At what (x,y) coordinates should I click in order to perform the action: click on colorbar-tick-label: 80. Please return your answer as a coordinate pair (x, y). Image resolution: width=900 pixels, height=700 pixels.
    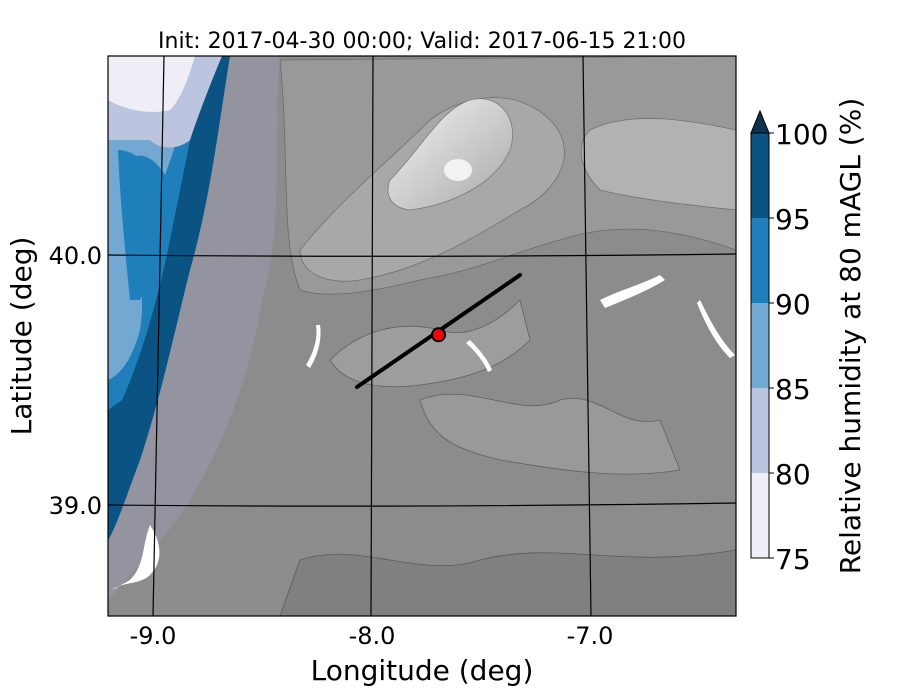
    Looking at the image, I should click on (793, 474).